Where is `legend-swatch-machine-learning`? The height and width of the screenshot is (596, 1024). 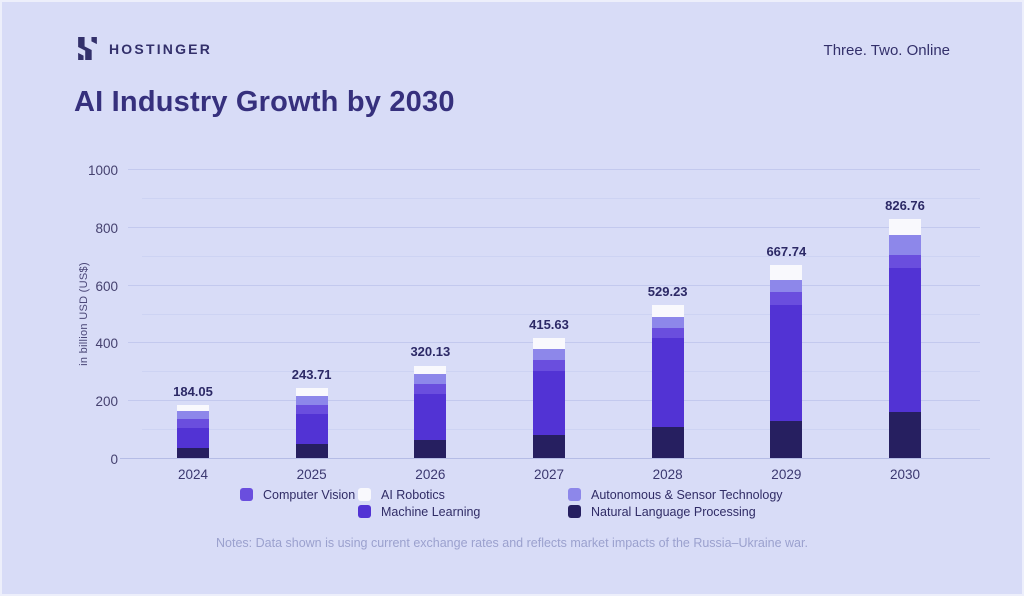 legend-swatch-machine-learning is located at coordinates (364, 511).